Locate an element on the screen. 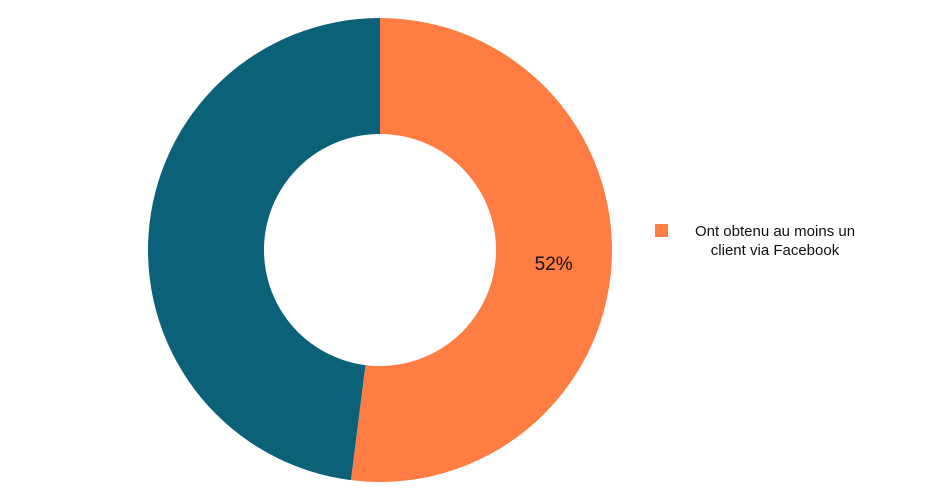  slice-label: 52% is located at coordinates (554, 264).